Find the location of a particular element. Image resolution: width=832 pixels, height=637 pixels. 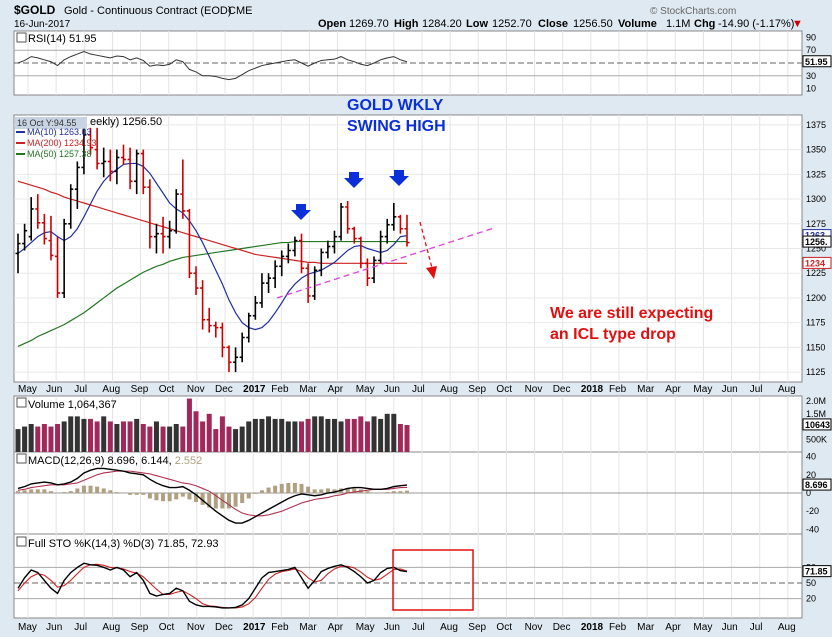

month-label: Jul is located at coordinates (80, 389).